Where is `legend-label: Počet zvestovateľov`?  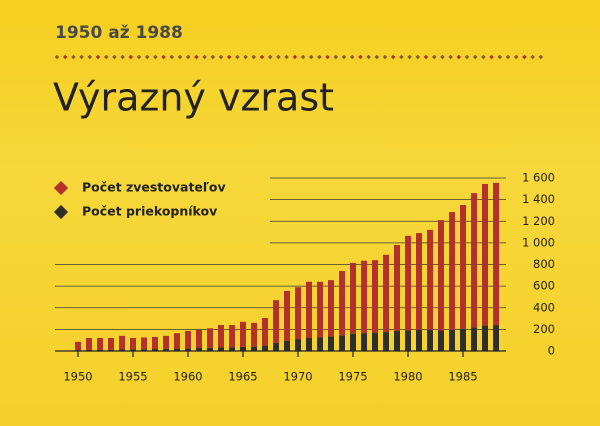
legend-label: Počet zvestovateľov is located at coordinates (154, 187).